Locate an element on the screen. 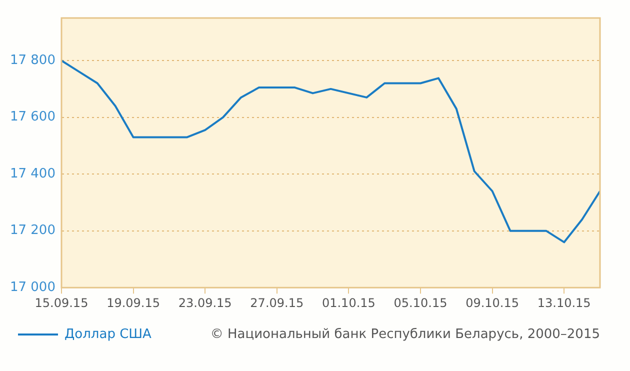 This screenshot has width=630, height=371. y-tick-label: 17 000 is located at coordinates (33, 287).